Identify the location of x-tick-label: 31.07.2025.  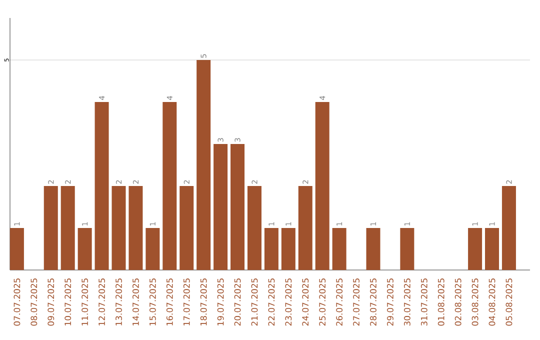
(424, 302).